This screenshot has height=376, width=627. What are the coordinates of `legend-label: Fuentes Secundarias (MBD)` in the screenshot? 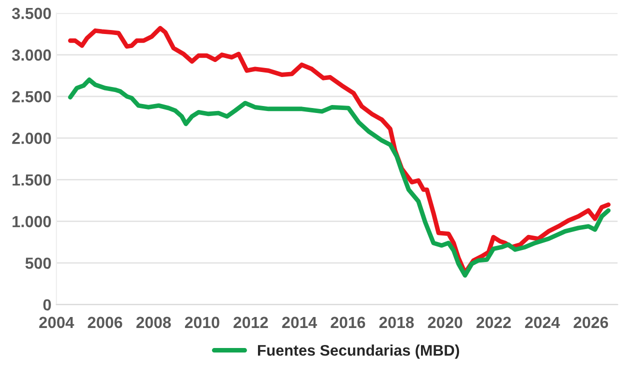 It's located at (359, 351).